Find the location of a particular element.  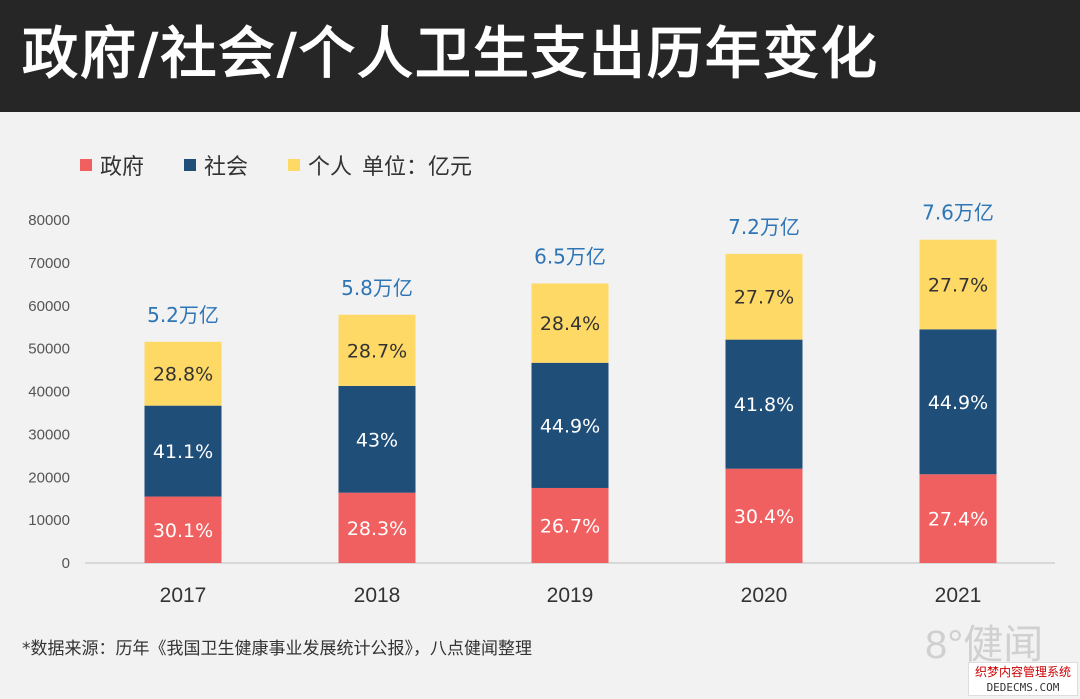

y-tick-label: 50000 is located at coordinates (49, 349).